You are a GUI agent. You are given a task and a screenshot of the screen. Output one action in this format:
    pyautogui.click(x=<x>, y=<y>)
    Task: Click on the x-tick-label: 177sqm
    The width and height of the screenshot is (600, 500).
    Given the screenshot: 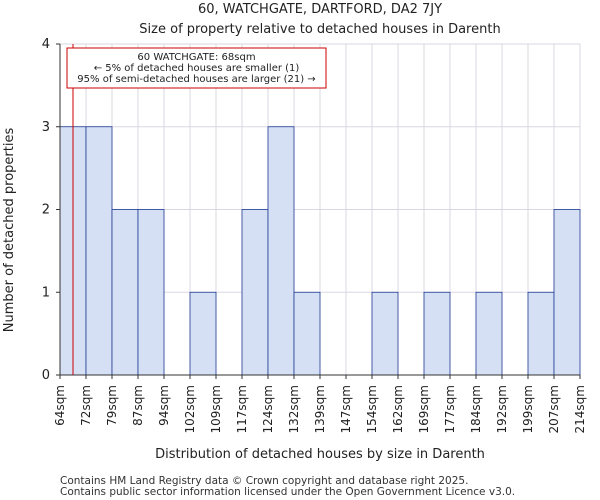 What is the action you would take?
    pyautogui.click(x=450, y=409)
    